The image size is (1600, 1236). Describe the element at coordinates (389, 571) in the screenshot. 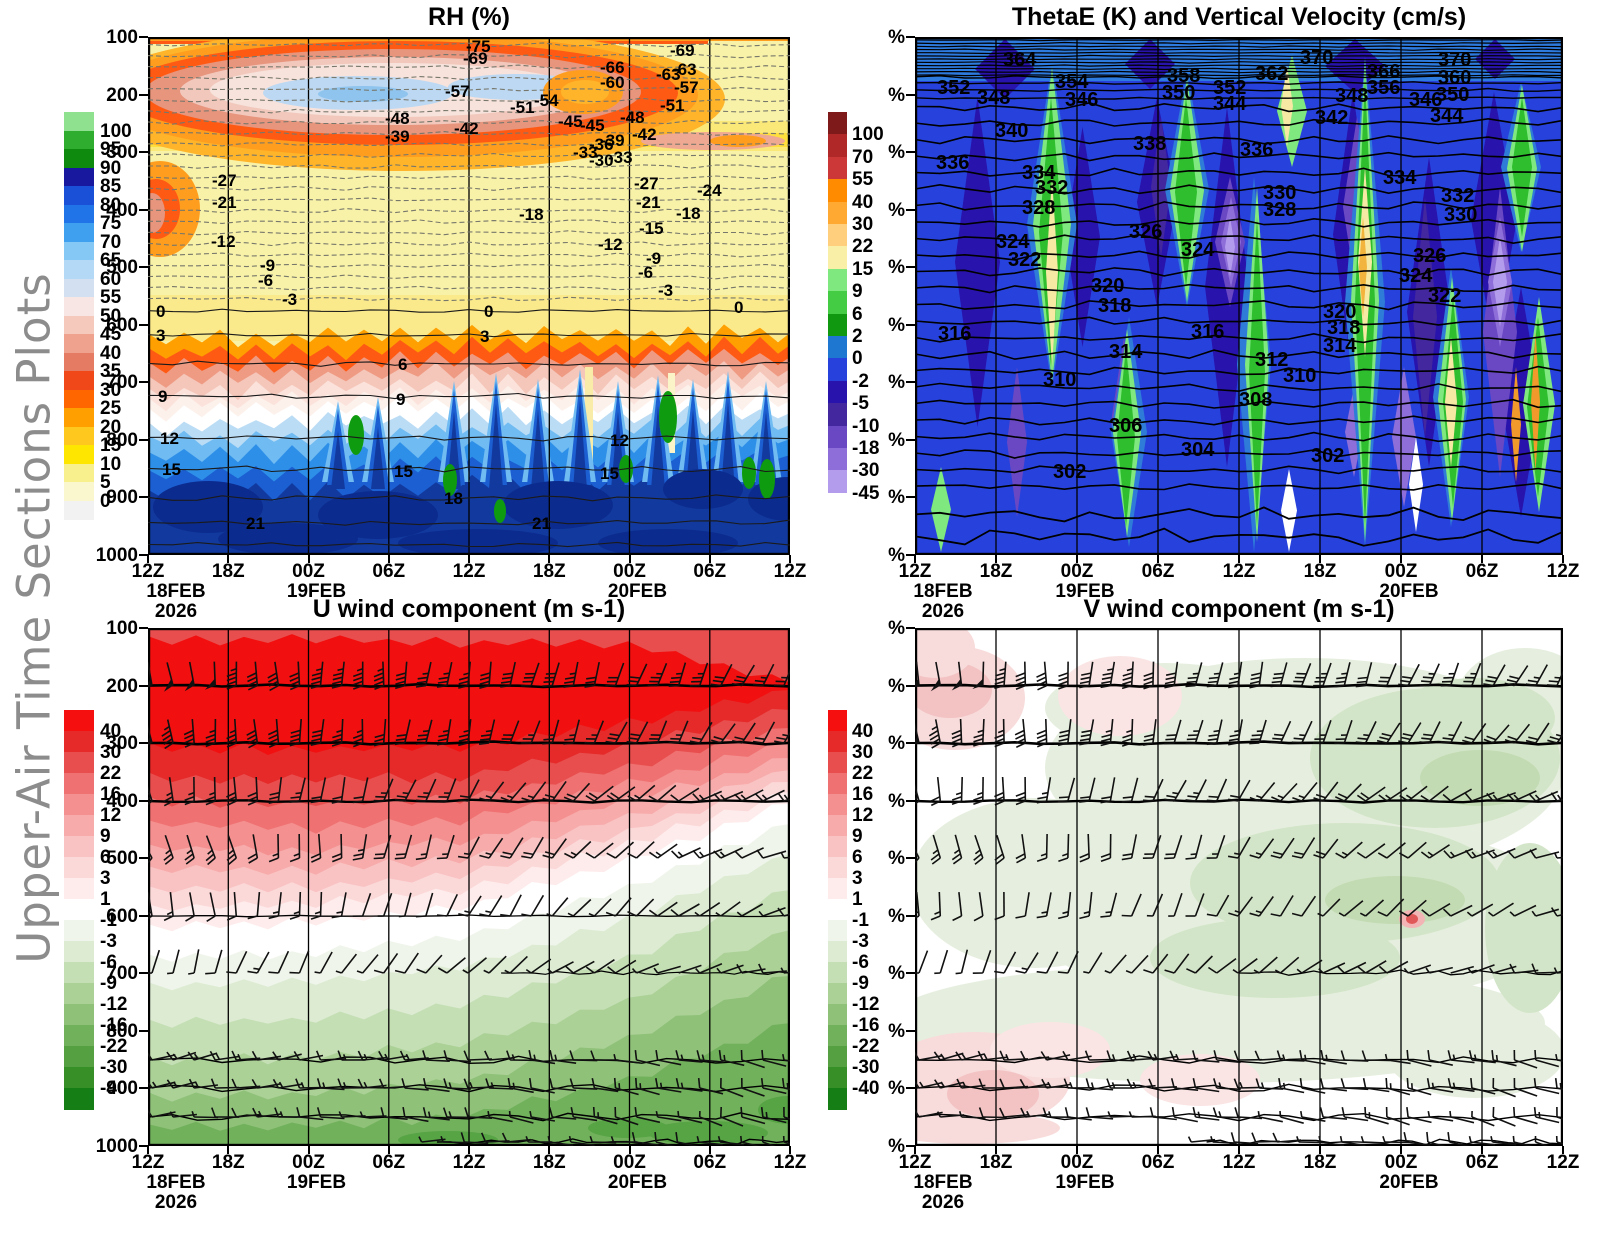

I see `x-tick-label: 06Z` at that location.